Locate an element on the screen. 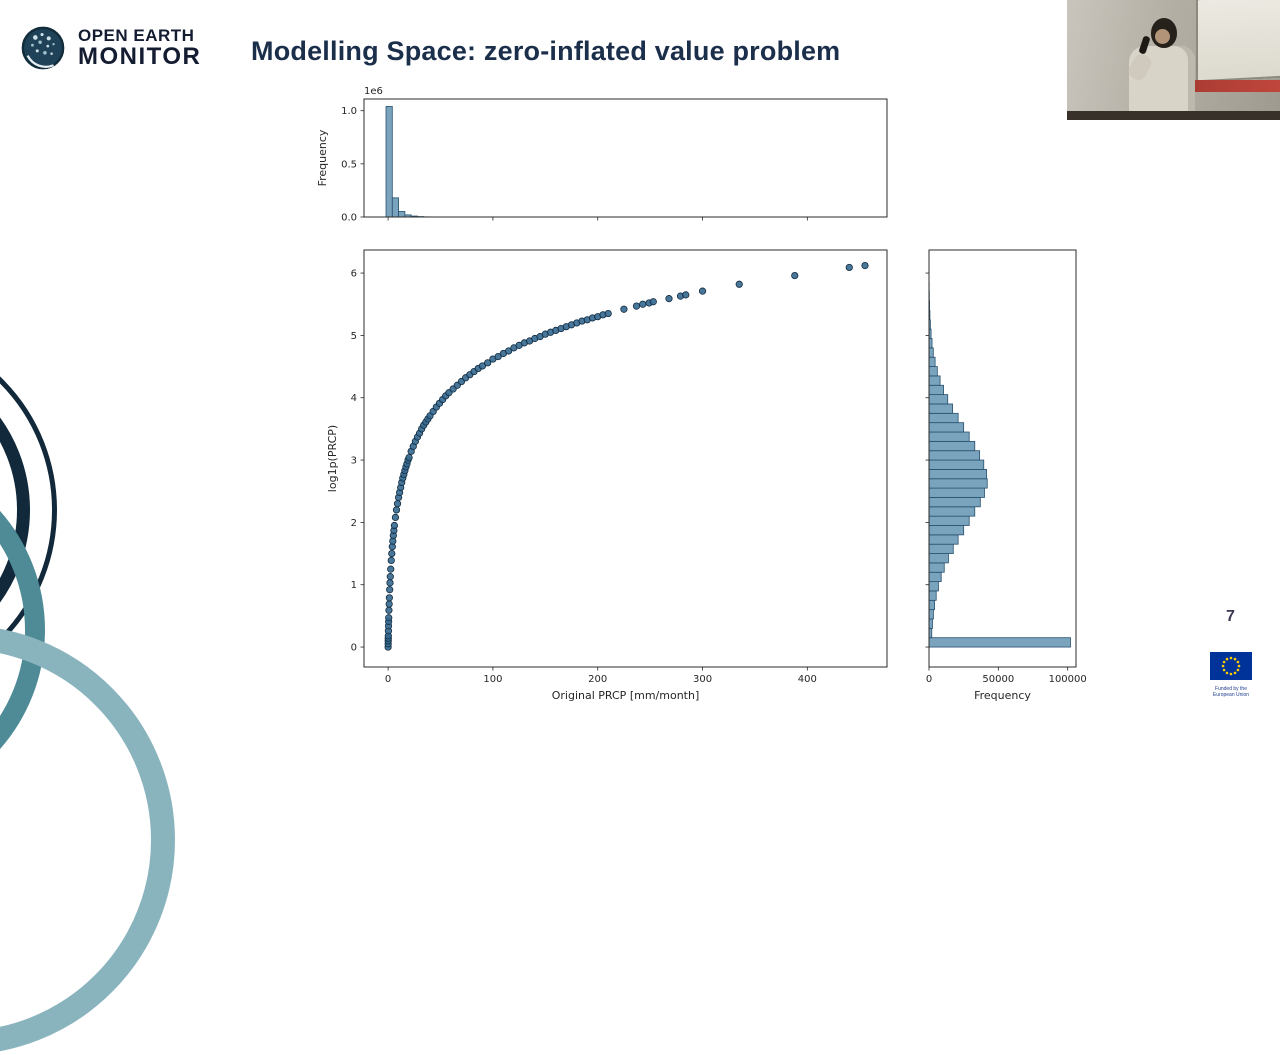  svg-text: 1.0 is located at coordinates (349, 111).